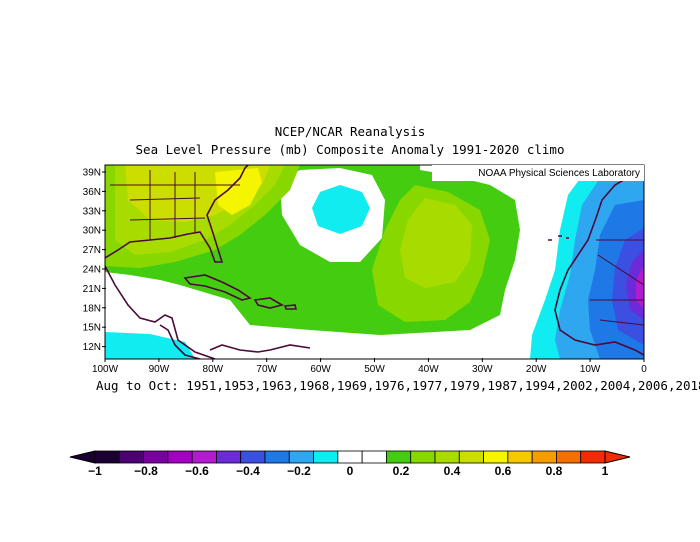 The height and width of the screenshot is (542, 700). Describe the element at coordinates (150, 345) in the screenshot. I see `contour-neg-0.2-southwest` at that location.